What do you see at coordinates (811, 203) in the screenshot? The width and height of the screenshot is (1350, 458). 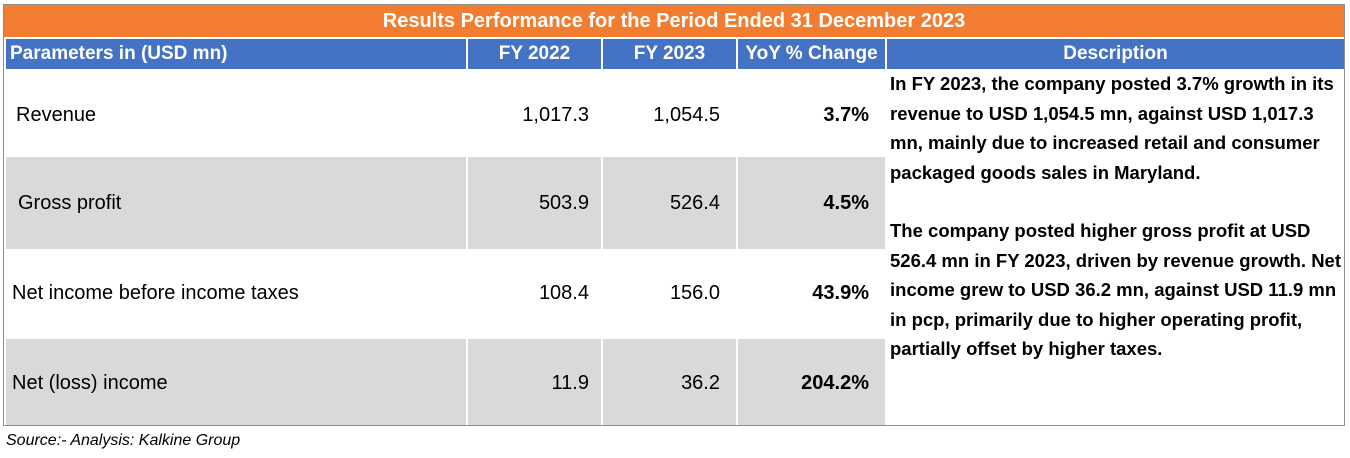 I see `value-yoy: 4.5%` at bounding box center [811, 203].